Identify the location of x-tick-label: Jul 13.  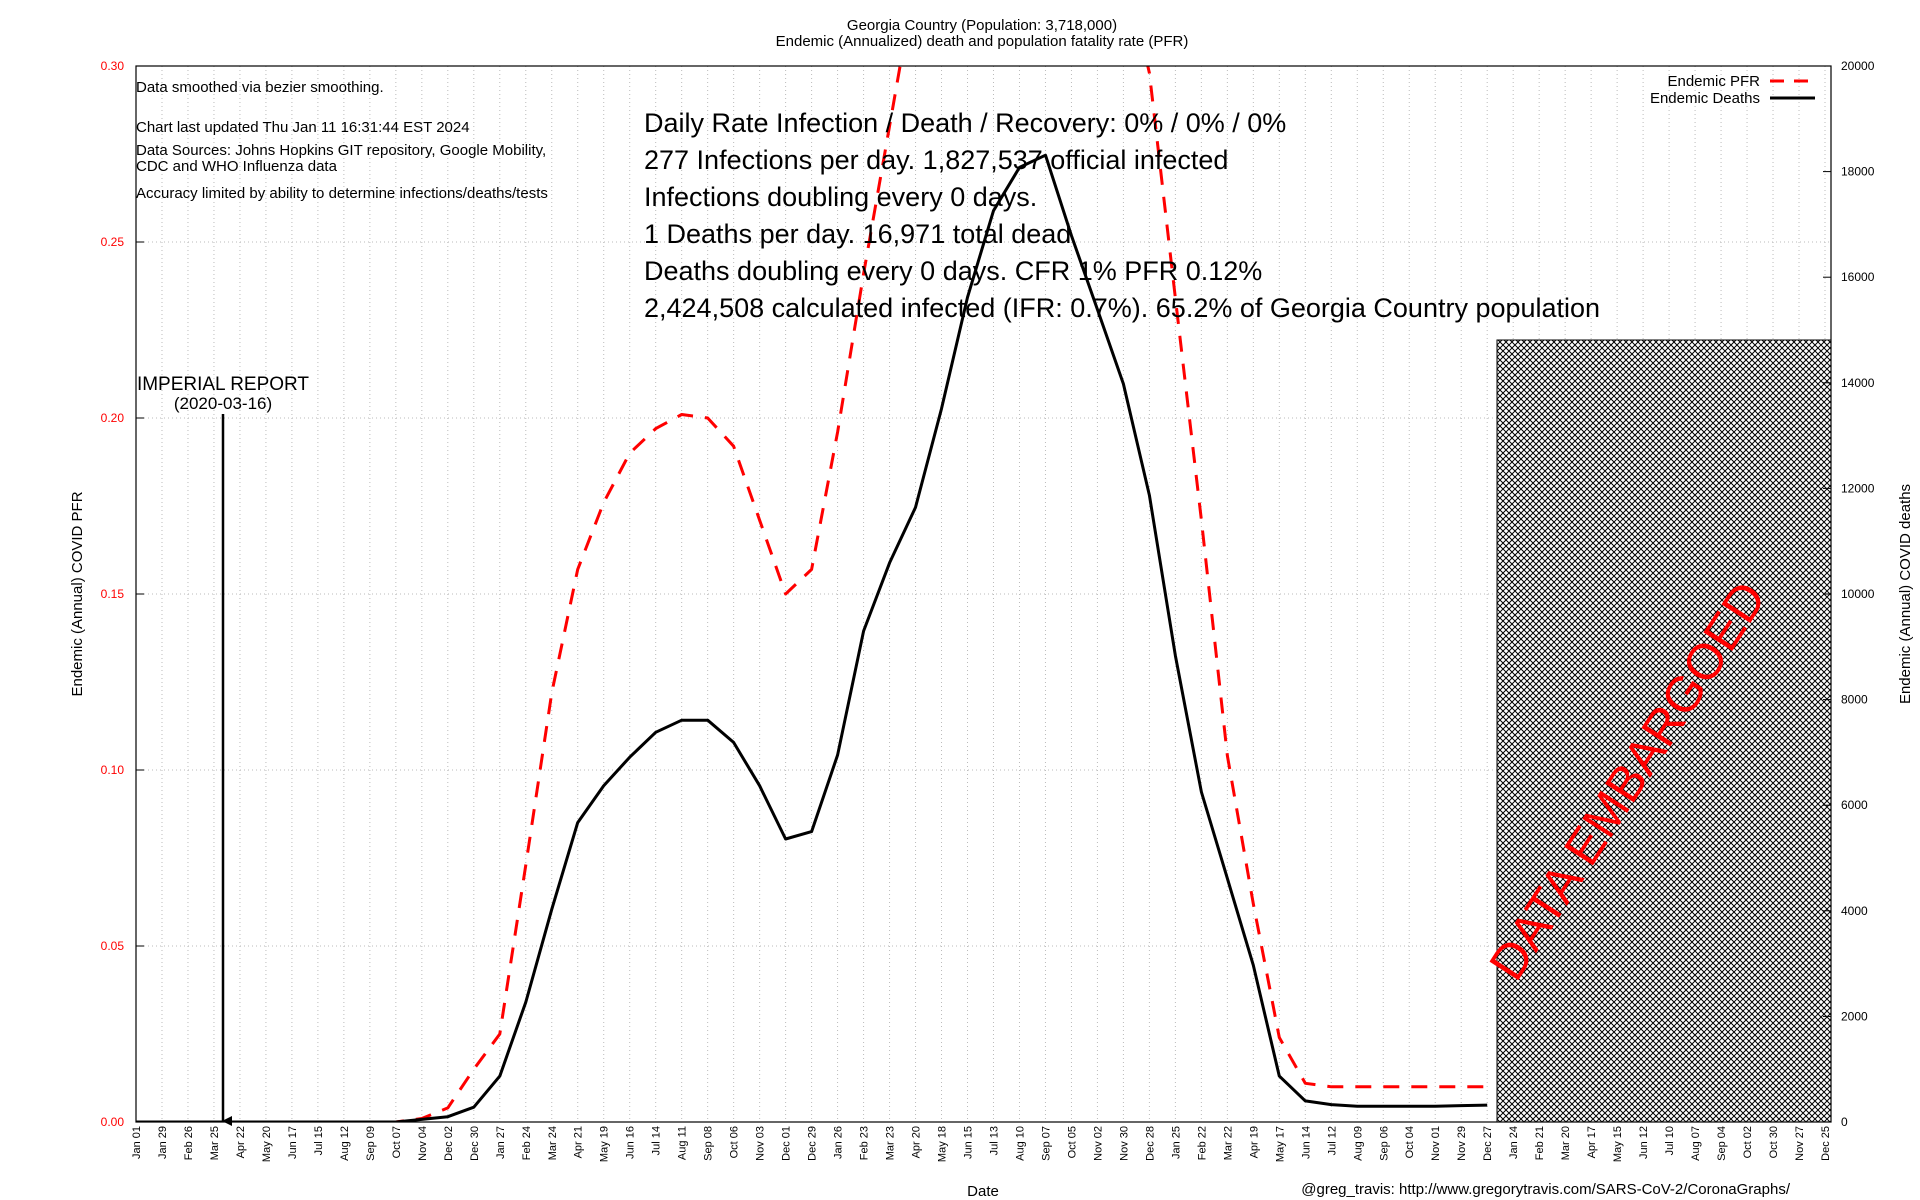
(994, 1140).